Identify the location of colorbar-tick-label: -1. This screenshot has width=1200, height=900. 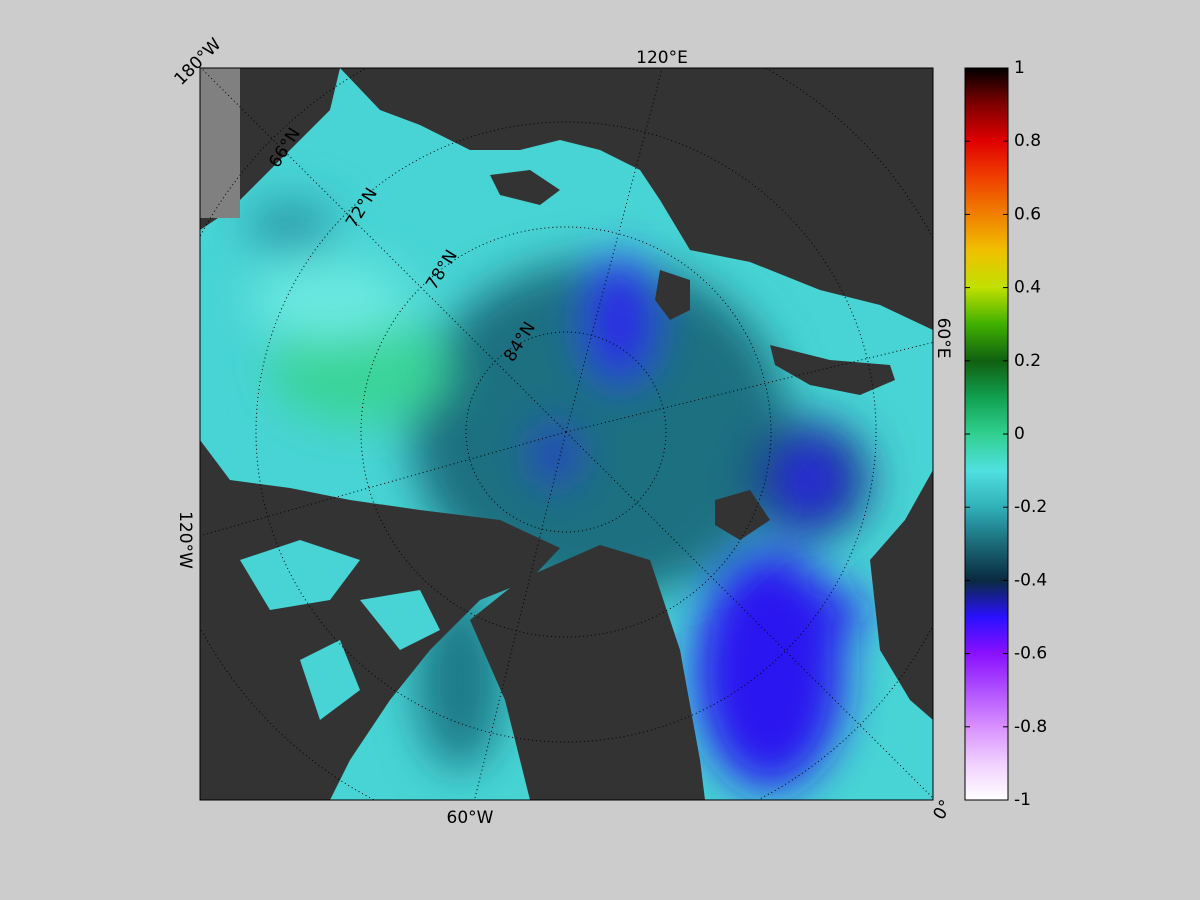
(1022, 800).